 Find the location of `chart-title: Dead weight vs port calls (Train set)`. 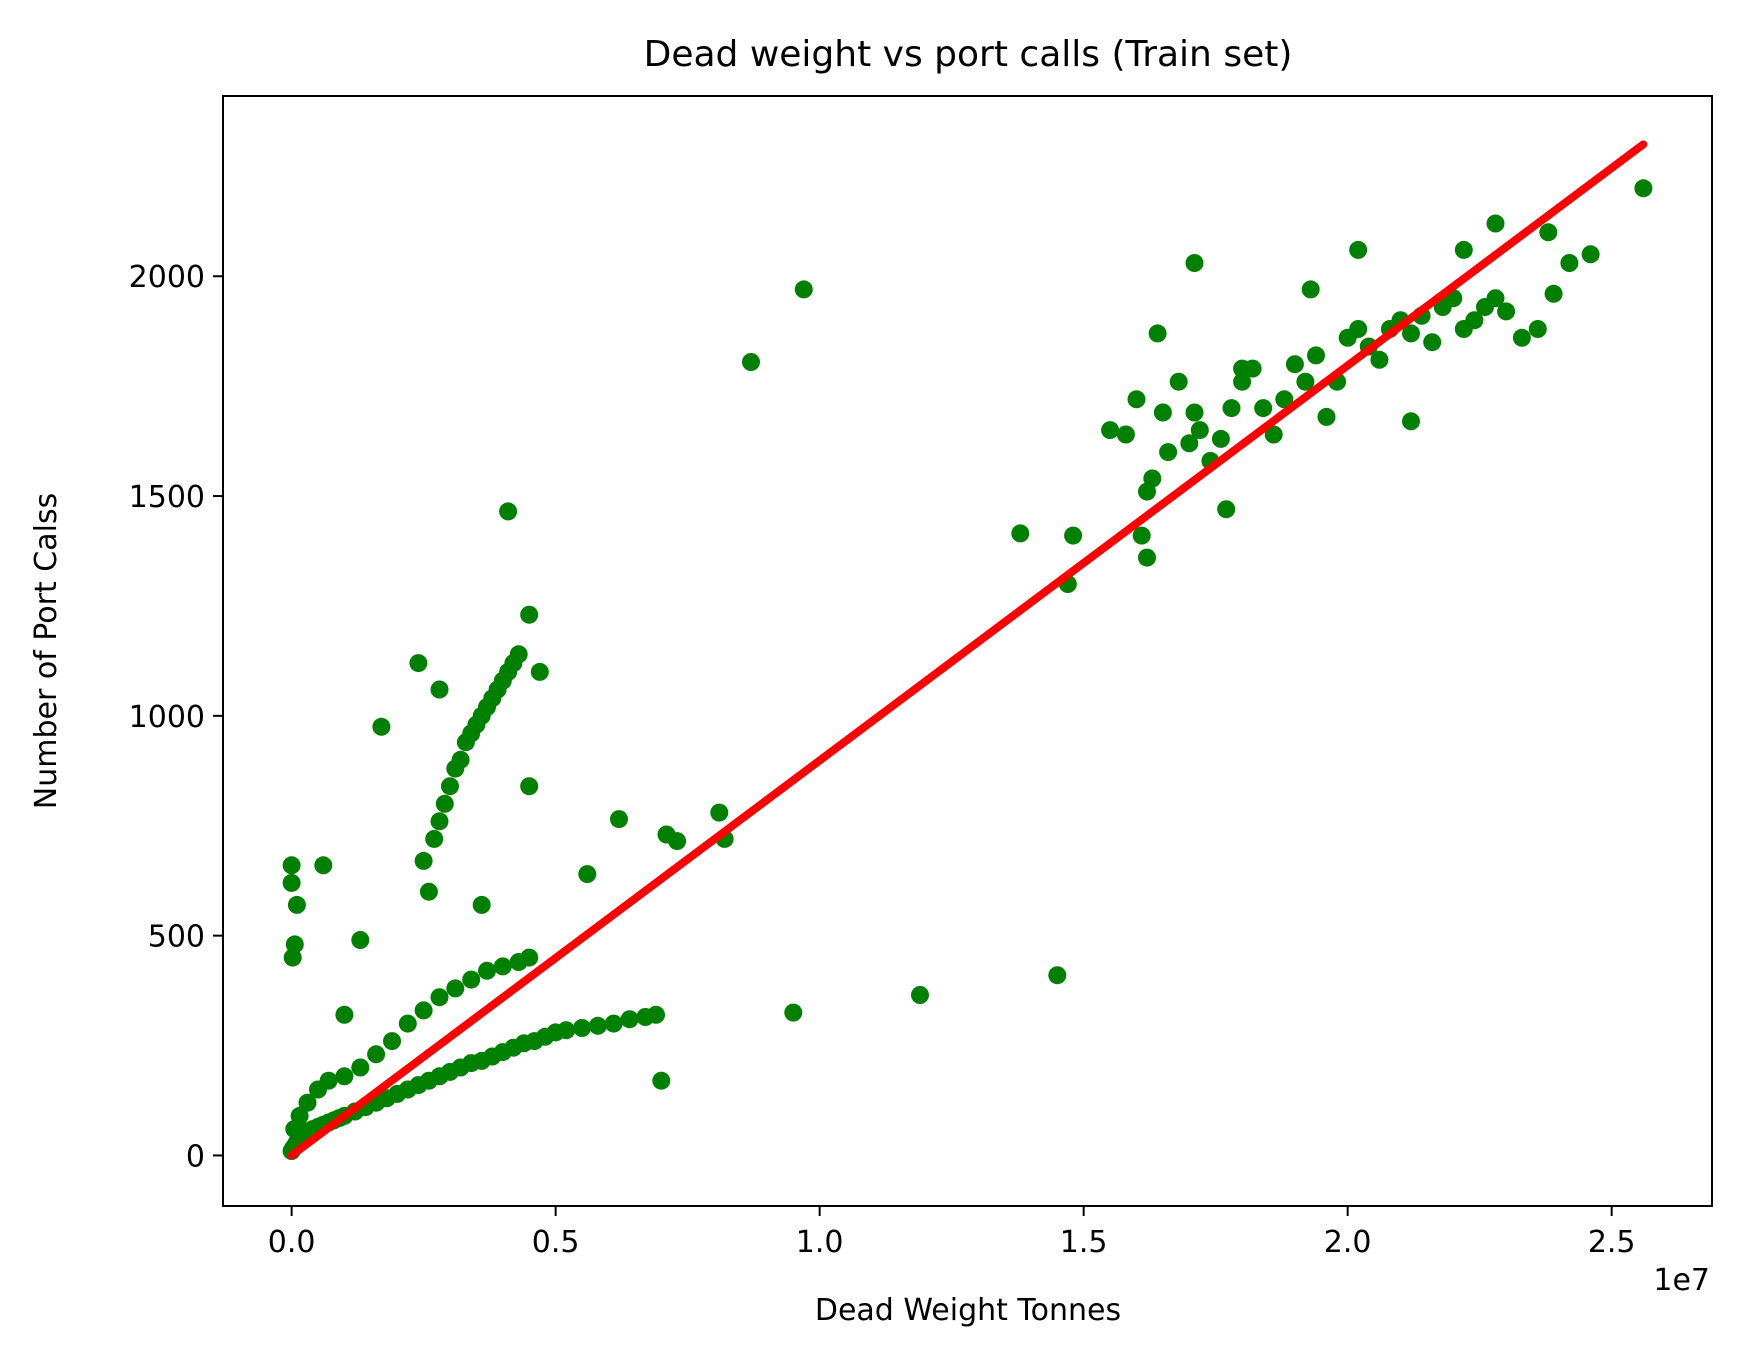

chart-title: Dead weight vs port calls (Train set) is located at coordinates (968, 54).